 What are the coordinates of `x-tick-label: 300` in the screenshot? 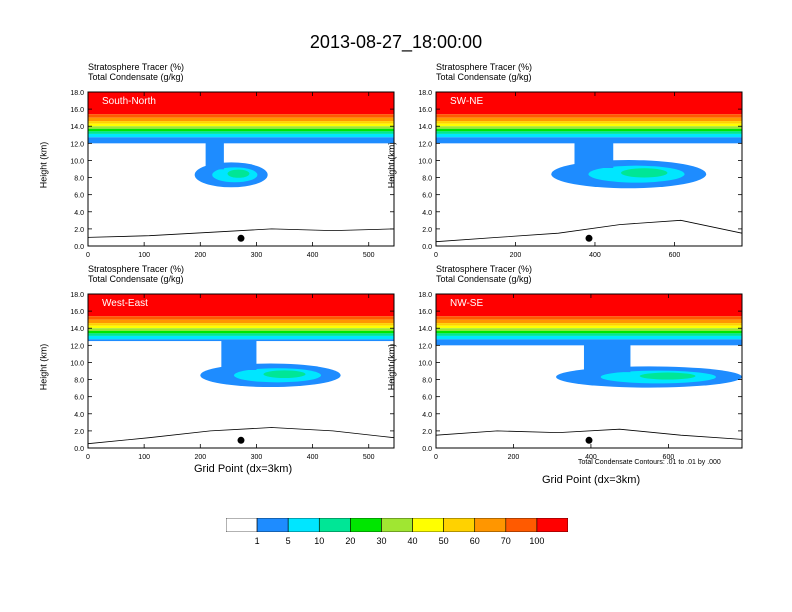 It's located at (257, 255).